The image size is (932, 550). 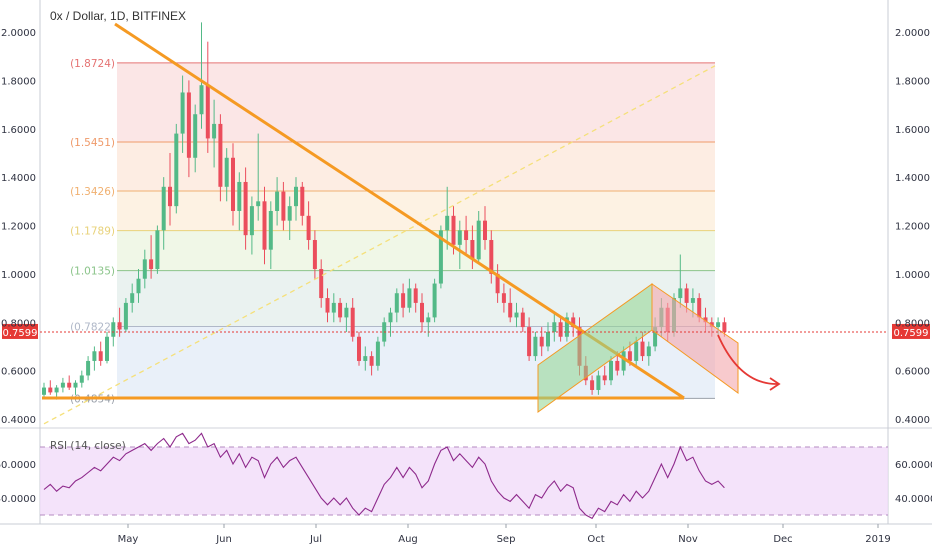 I want to click on y-tick-label-right: 0.8000, so click(x=912, y=323).